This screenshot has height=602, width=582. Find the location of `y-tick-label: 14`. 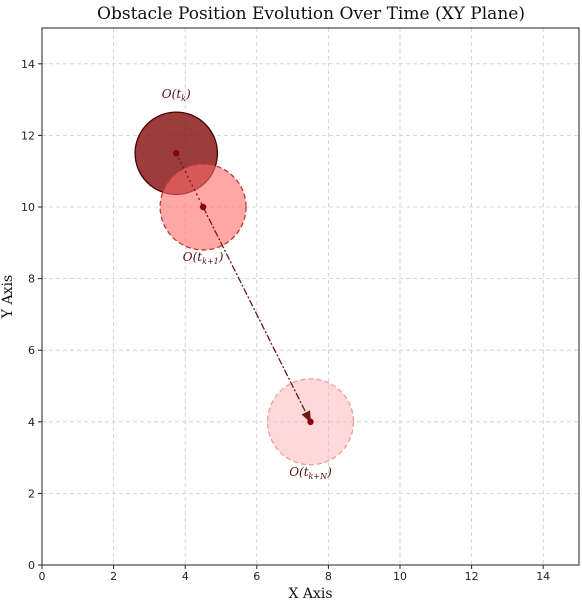

y-tick-label: 14 is located at coordinates (28, 64).